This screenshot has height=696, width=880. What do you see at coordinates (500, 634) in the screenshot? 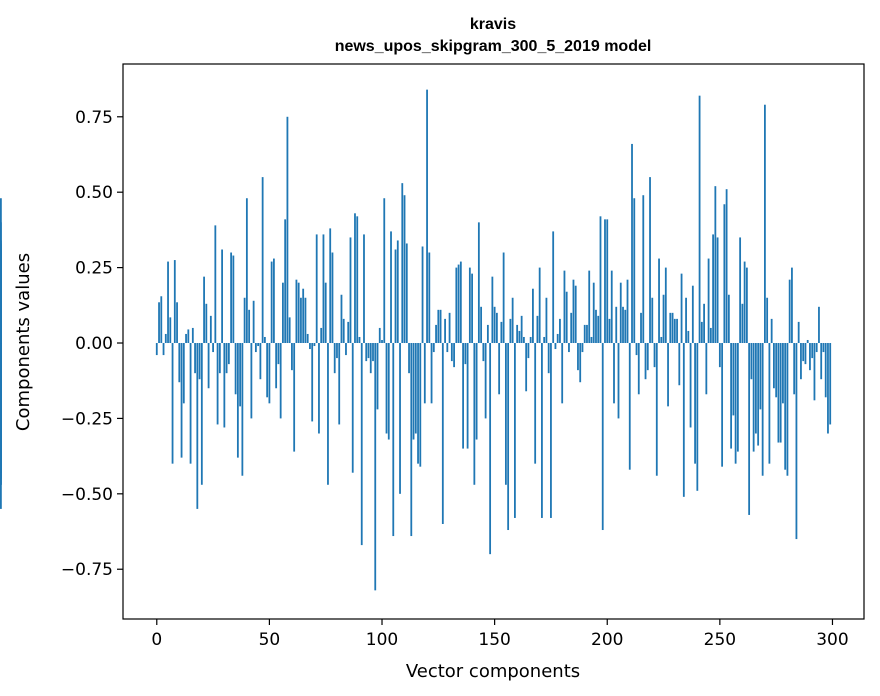
I see `x-axis-ticks: 0 50 100 150 200 250 300` at bounding box center [500, 634].